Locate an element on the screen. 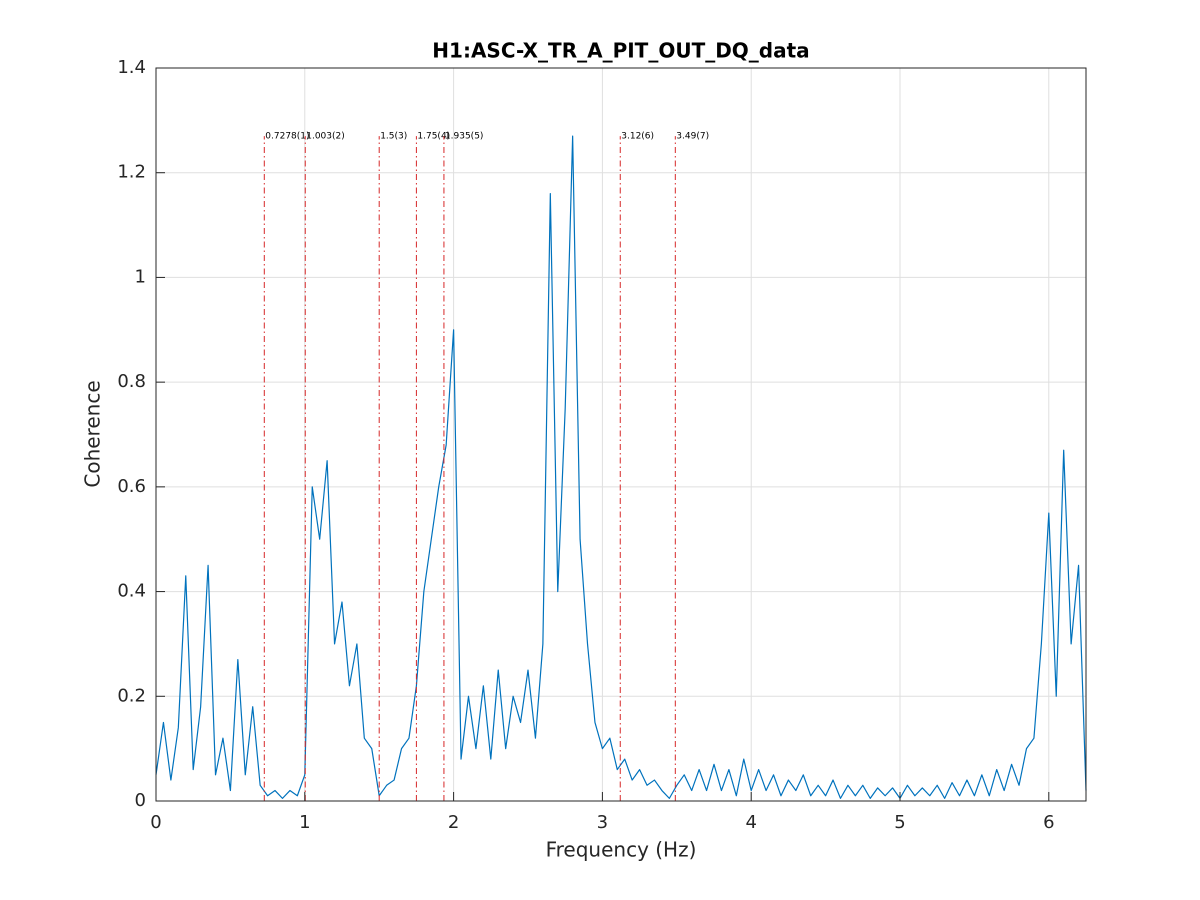 The image size is (1200, 900). marker-label: 3.12(6) is located at coordinates (637, 137).